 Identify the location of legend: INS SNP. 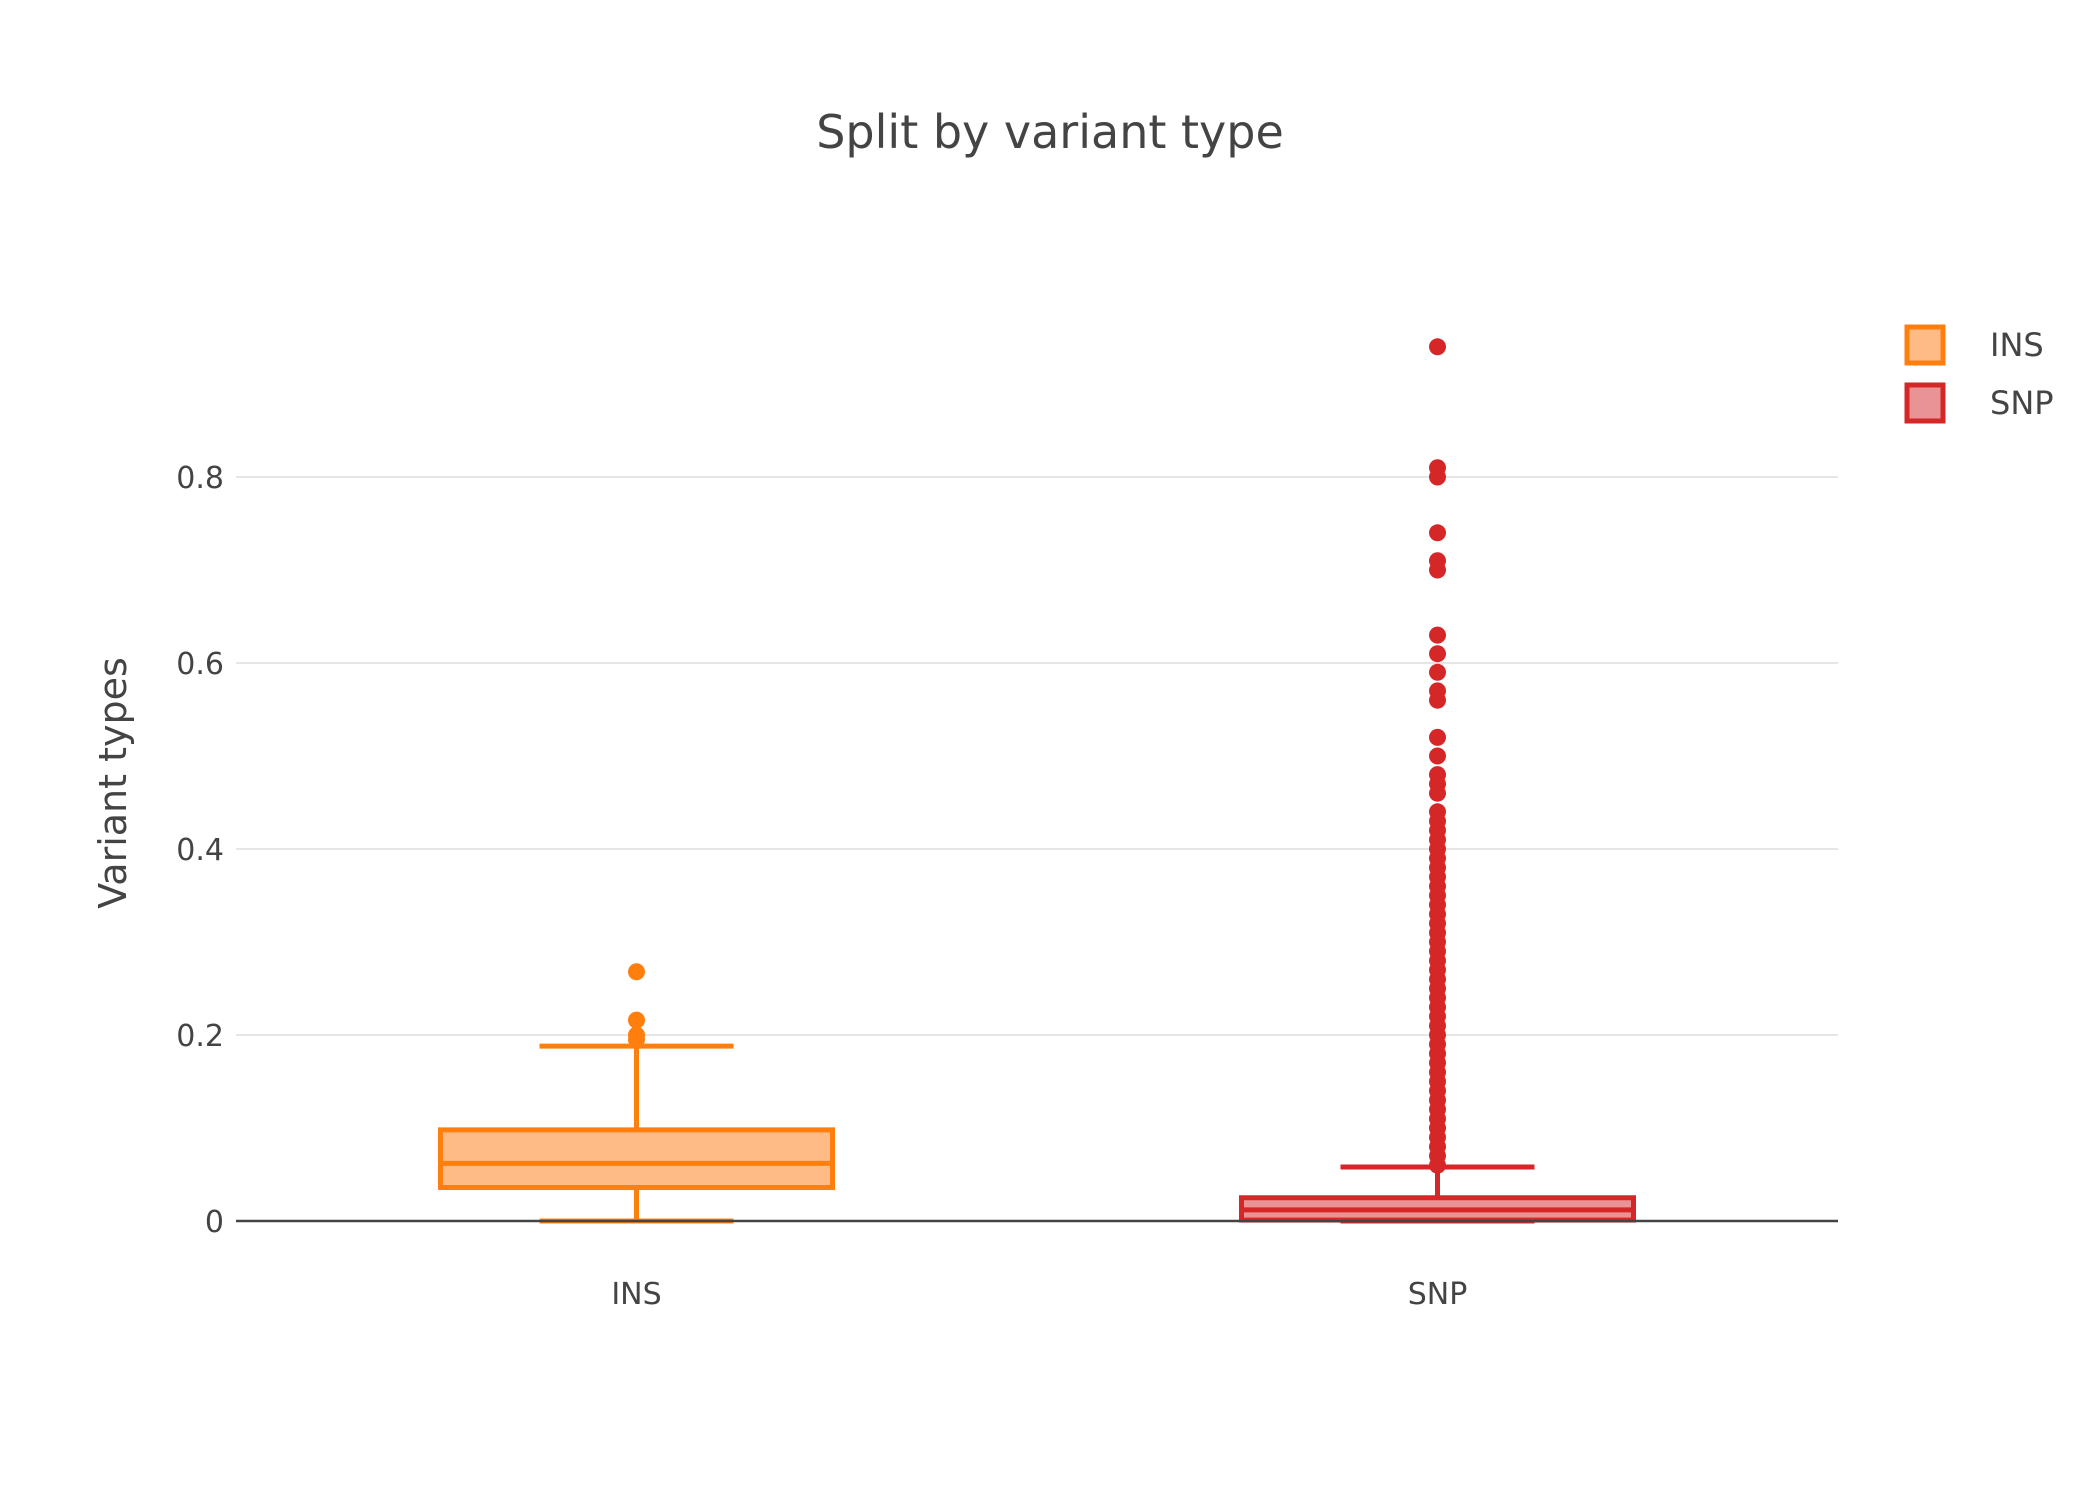
(1979, 374).